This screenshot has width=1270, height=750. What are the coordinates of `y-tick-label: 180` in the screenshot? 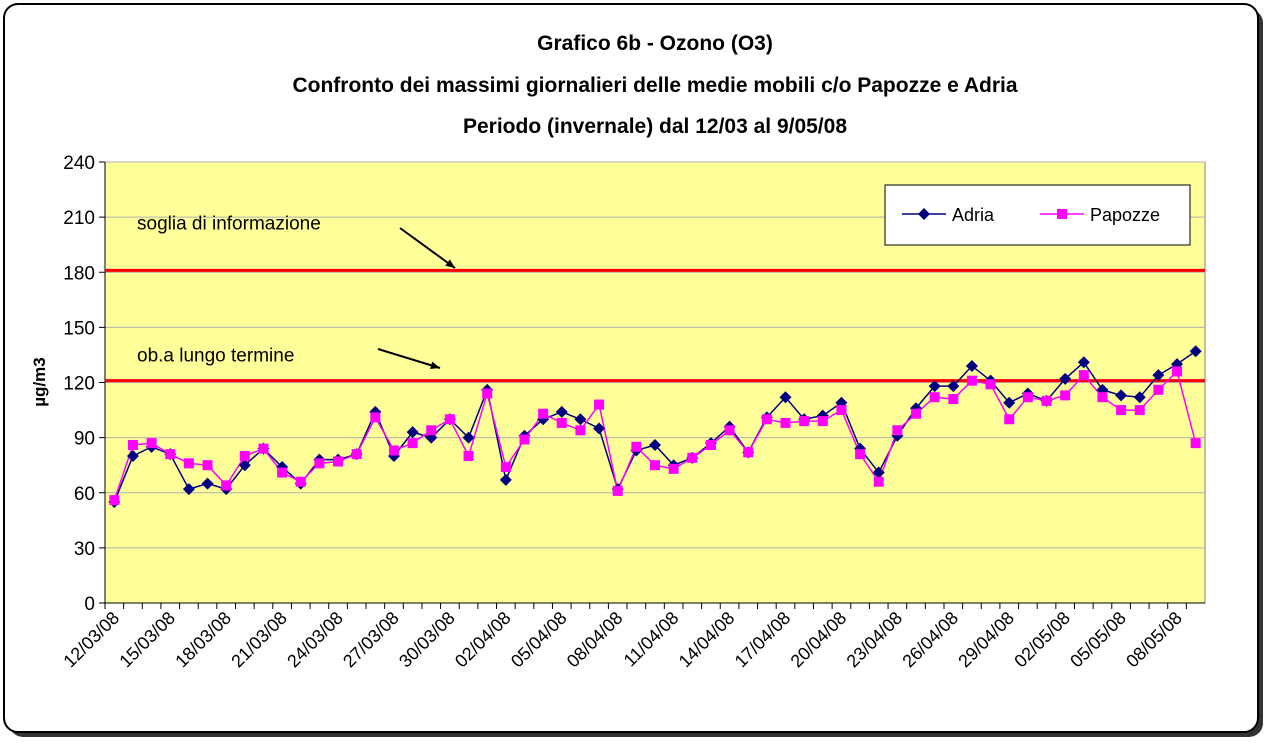 It's located at (79, 273).